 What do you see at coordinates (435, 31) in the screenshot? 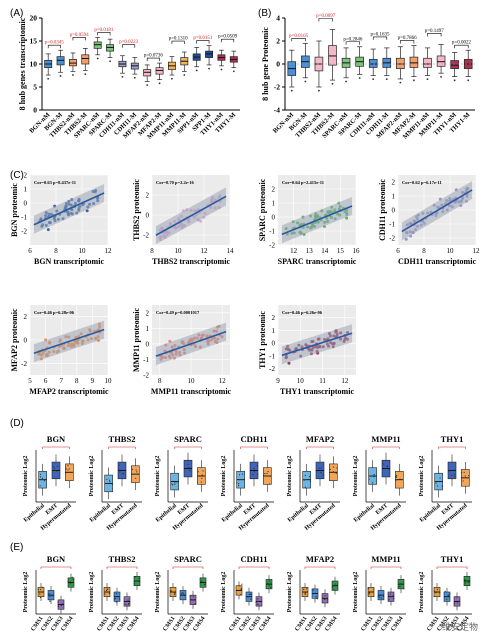
I see `p-value-label: p=0.1497` at bounding box center [435, 31].